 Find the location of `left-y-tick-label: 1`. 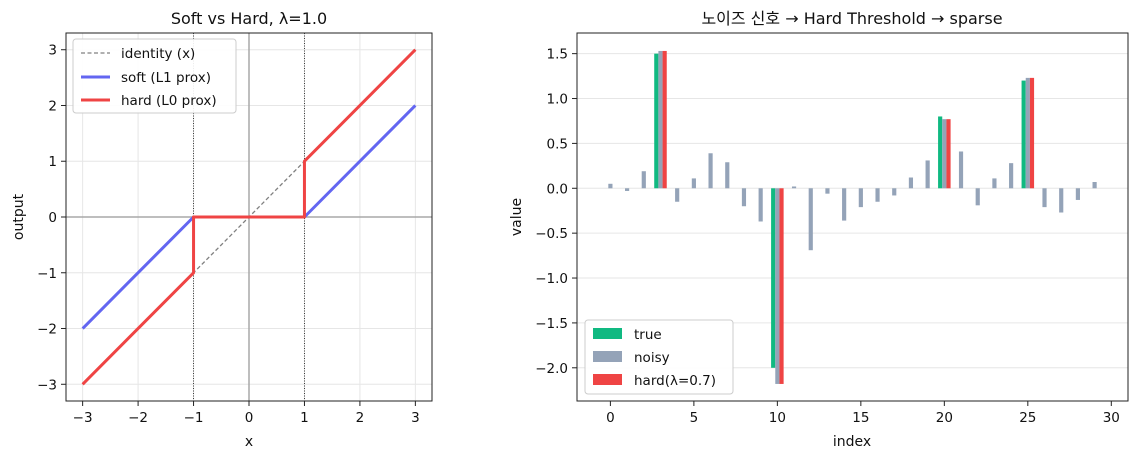

left-y-tick-label: 1 is located at coordinates (52, 162).